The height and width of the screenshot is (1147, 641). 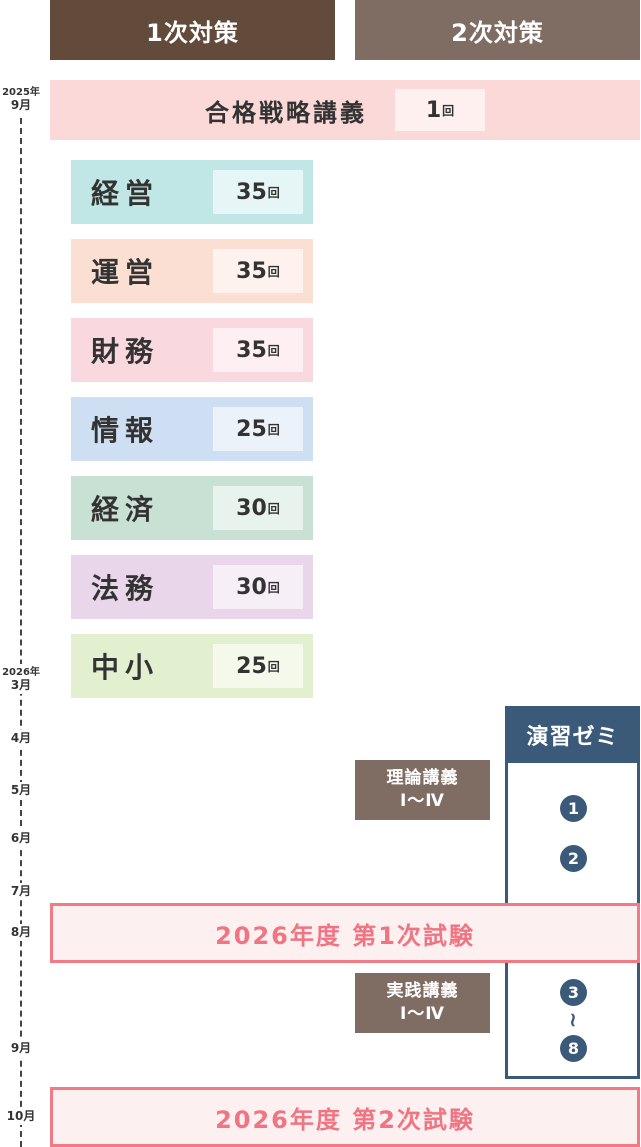 What do you see at coordinates (192, 30) in the screenshot?
I see `first-stage-header: 1次対策` at bounding box center [192, 30].